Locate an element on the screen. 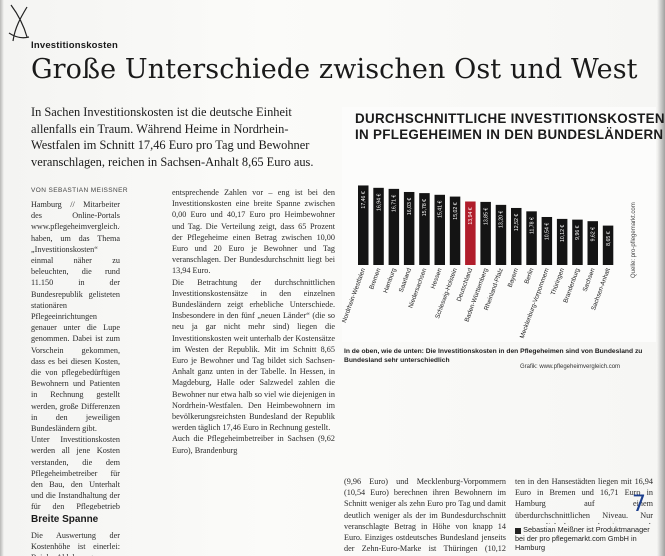  bar-value-label: 15,02 € is located at coordinates (456, 210).